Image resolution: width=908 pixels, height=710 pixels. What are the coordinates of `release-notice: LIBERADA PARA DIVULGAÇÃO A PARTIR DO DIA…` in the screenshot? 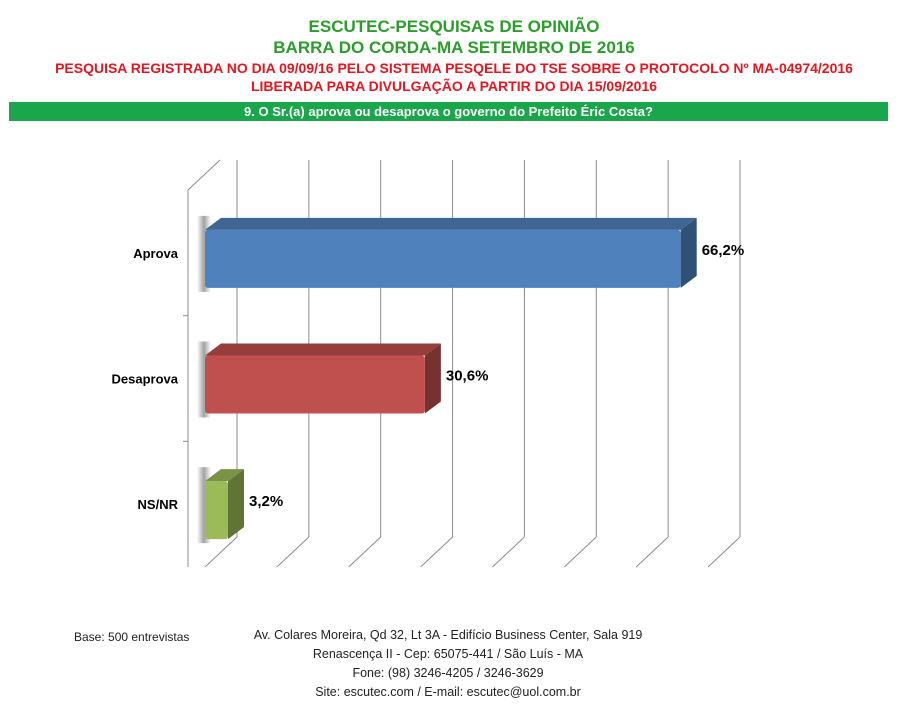 It's located at (454, 86).